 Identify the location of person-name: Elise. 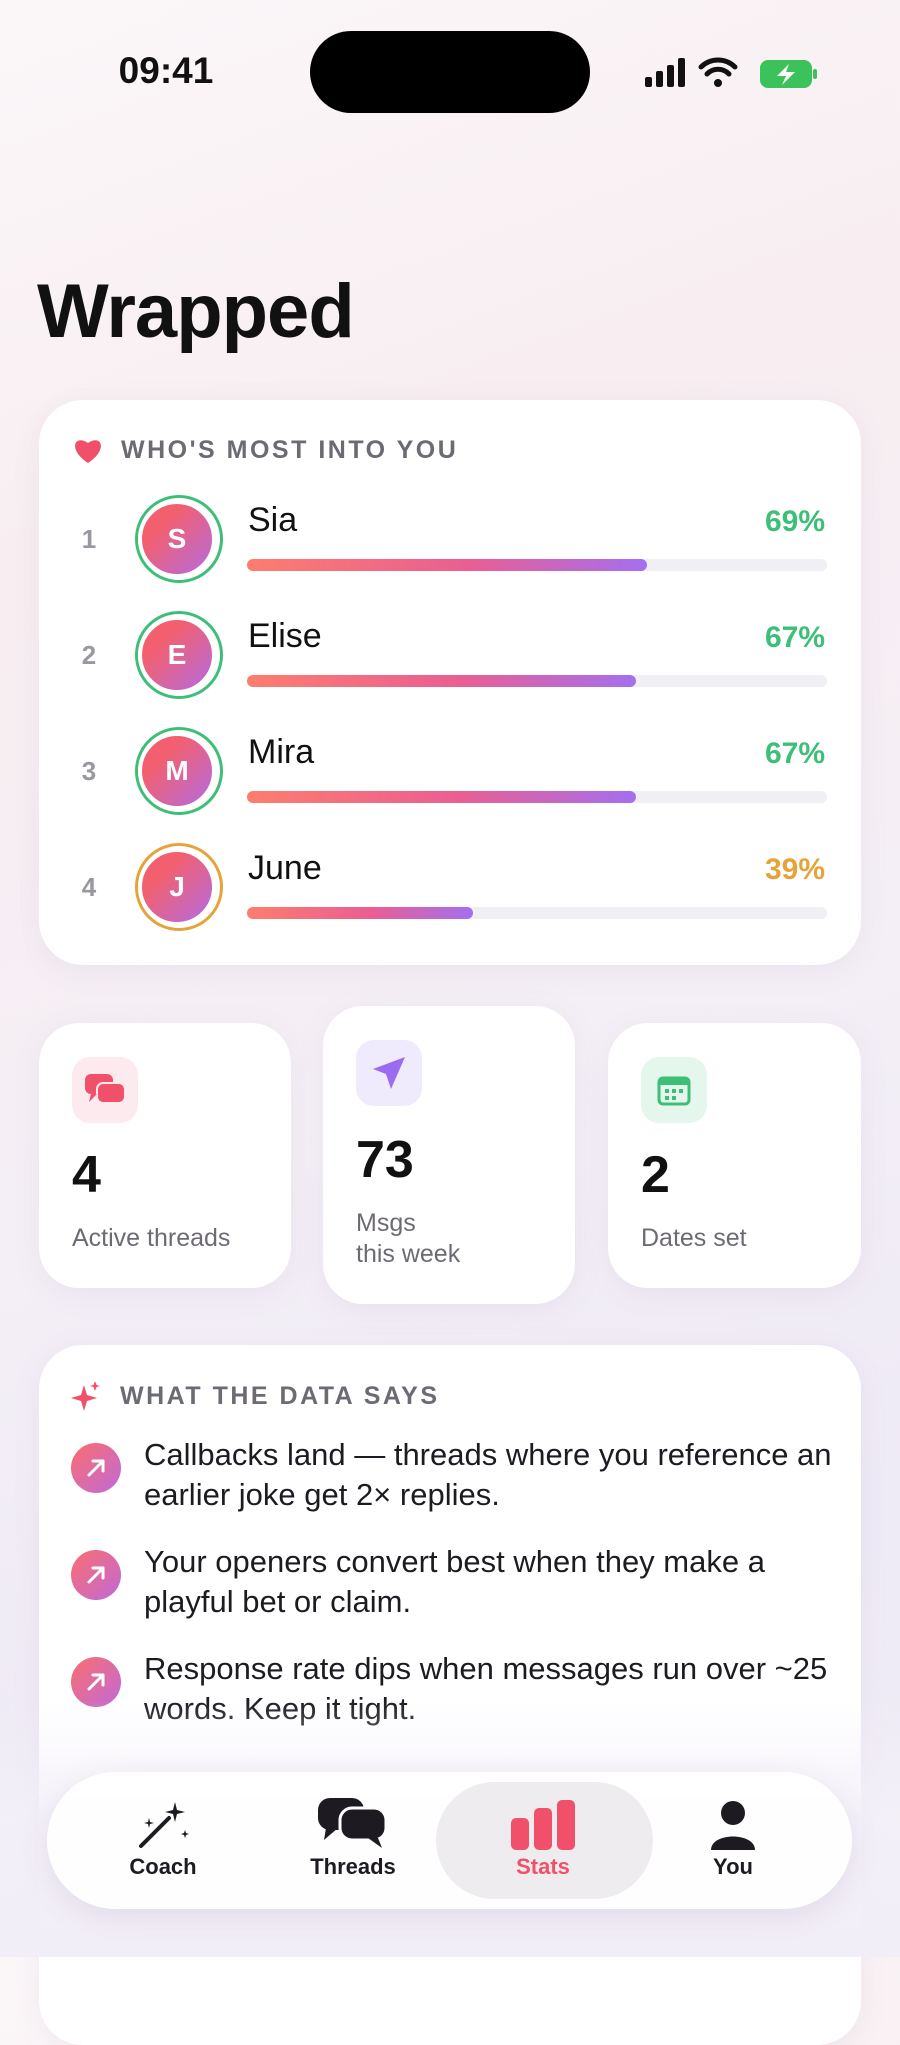
(285, 636).